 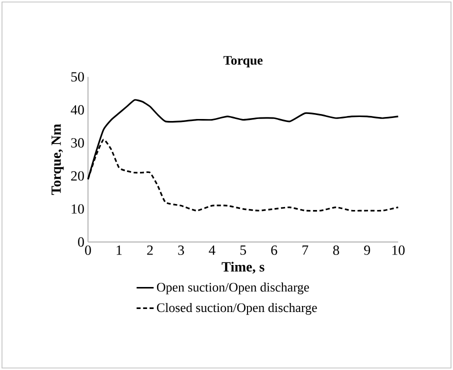 What do you see at coordinates (336, 250) in the screenshot?
I see `x-tick-label: 8` at bounding box center [336, 250].